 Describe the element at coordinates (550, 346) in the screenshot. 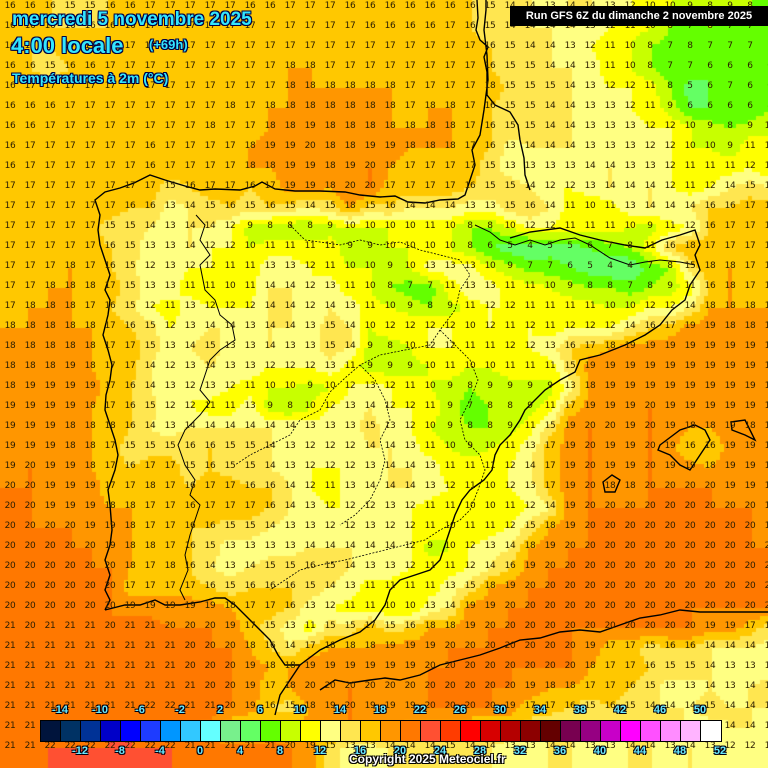

I see `temperature-value: 13` at that location.